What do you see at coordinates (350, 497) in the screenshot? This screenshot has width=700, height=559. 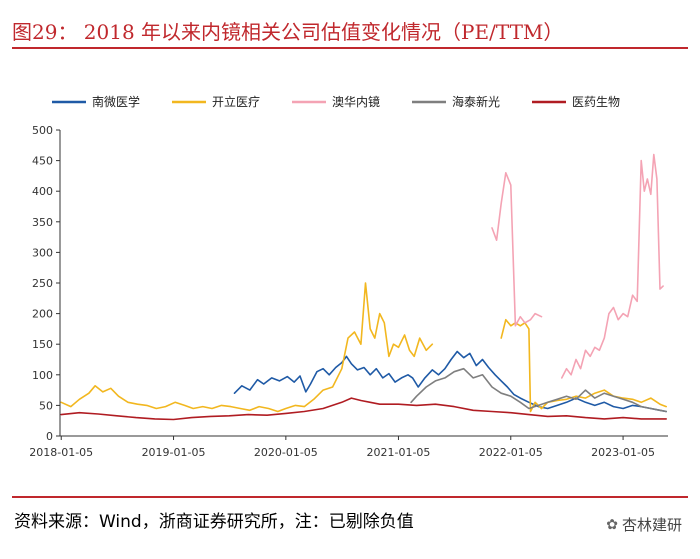 I see `bottom-divider` at bounding box center [350, 497].